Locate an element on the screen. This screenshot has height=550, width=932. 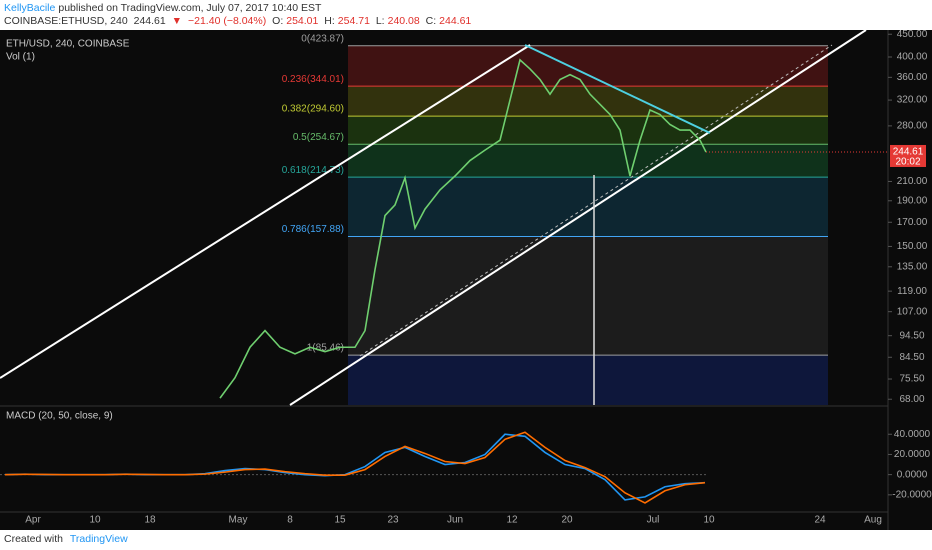
low-value: 240.08 is located at coordinates (403, 21).